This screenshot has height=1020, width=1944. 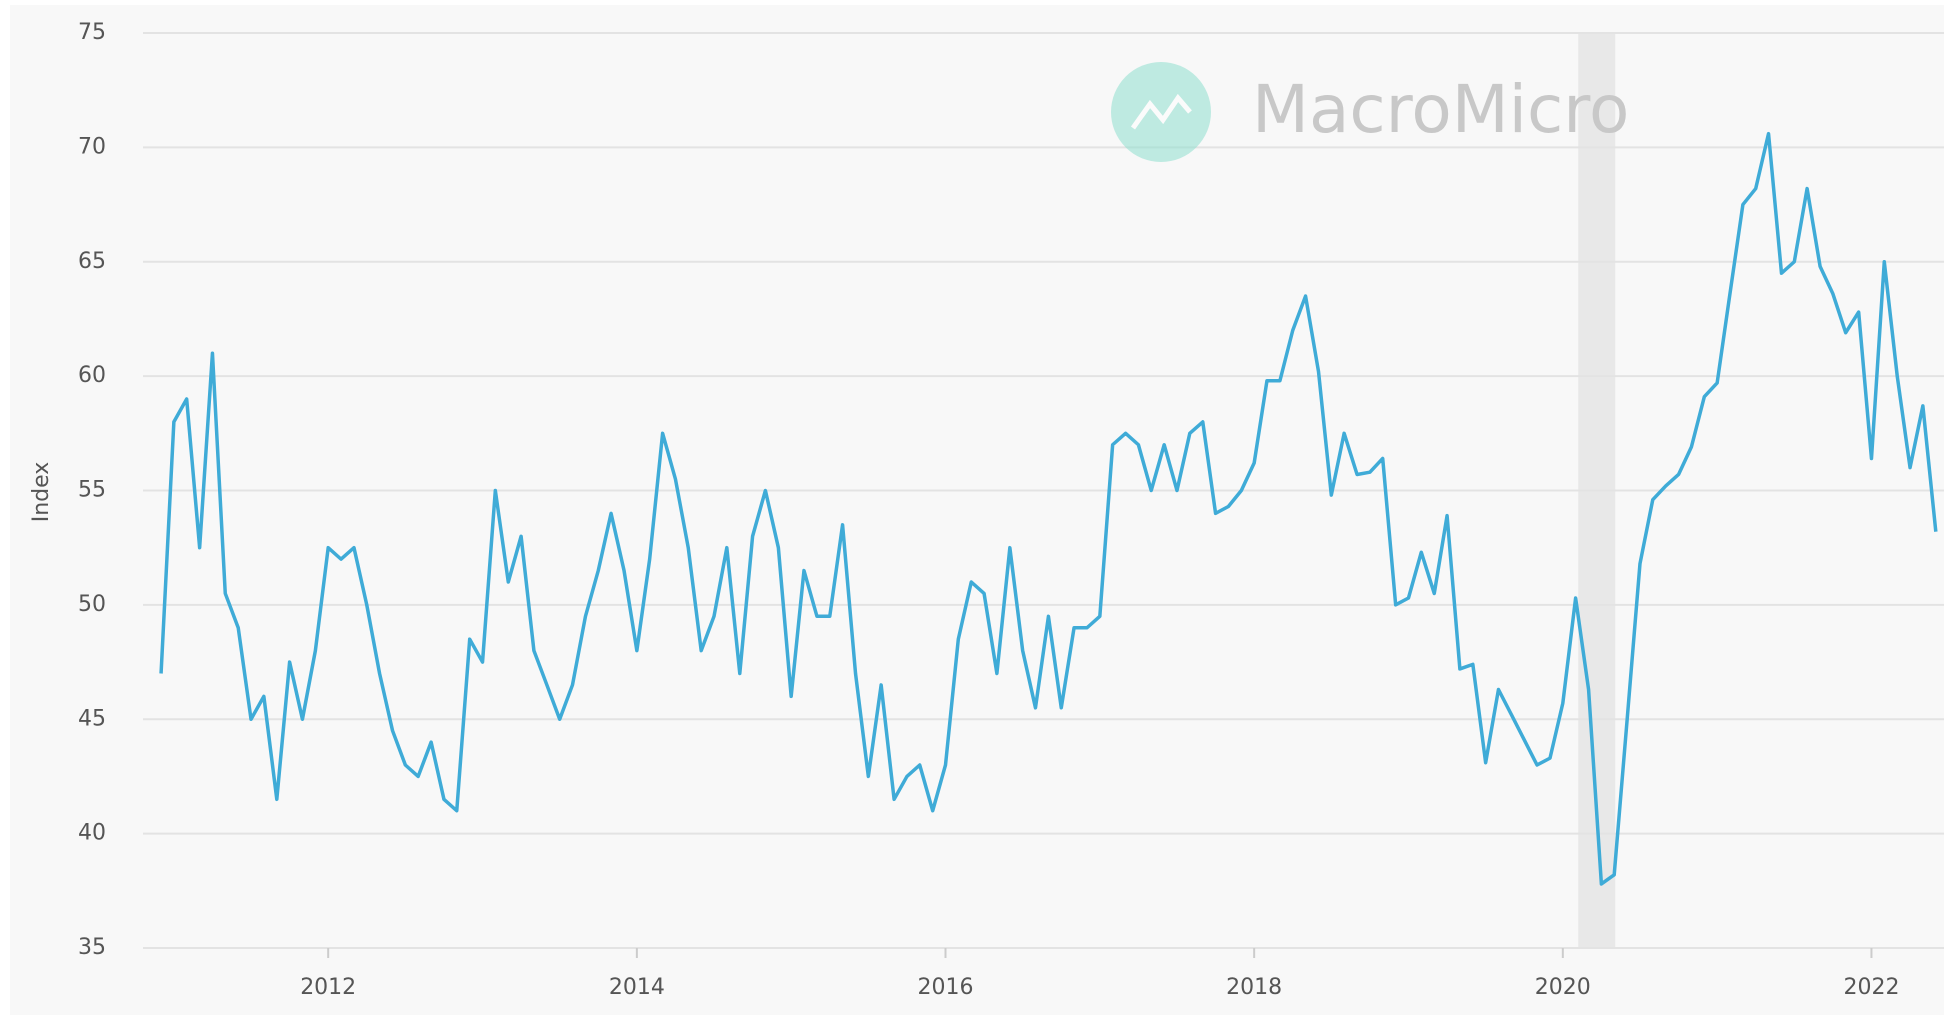 I want to click on x-tick-label: 2020, so click(x=1563, y=987).